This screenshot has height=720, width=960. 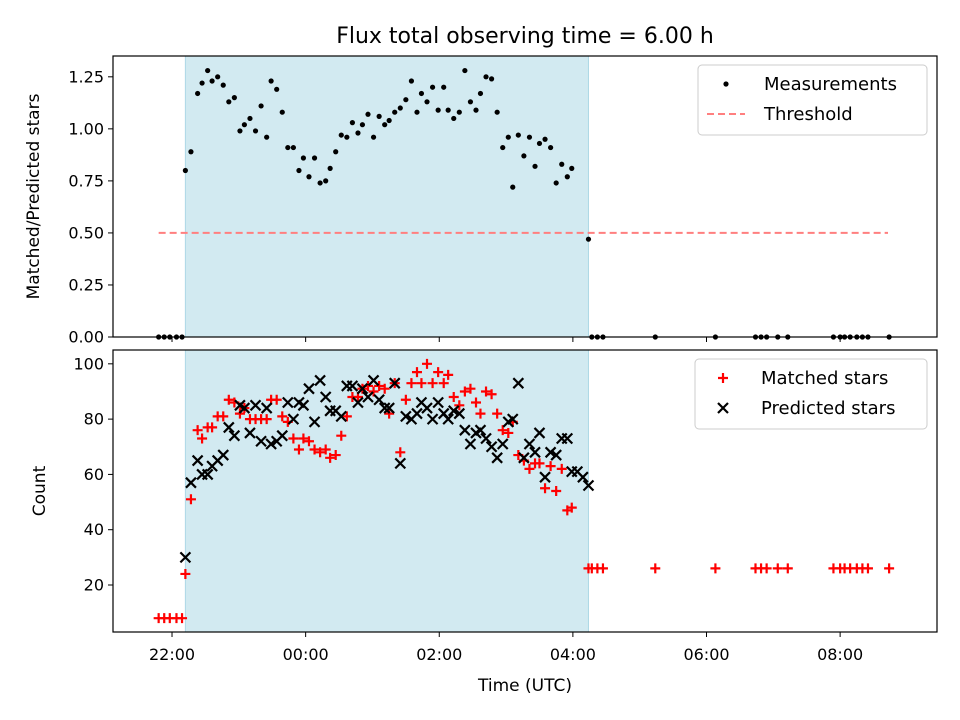 What do you see at coordinates (86, 76) in the screenshot?
I see `y-tick-label: 1.25` at bounding box center [86, 76].